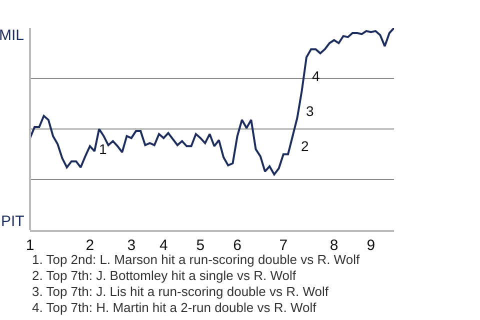 The width and height of the screenshot is (480, 320). Describe the element at coordinates (103, 149) in the screenshot. I see `annotation: 1` at that location.